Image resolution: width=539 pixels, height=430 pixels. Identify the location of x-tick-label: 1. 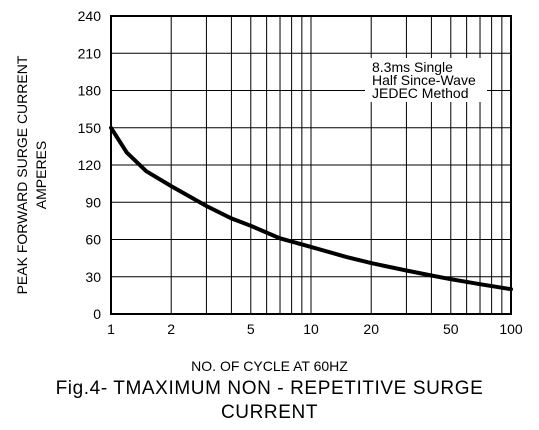
(111, 329).